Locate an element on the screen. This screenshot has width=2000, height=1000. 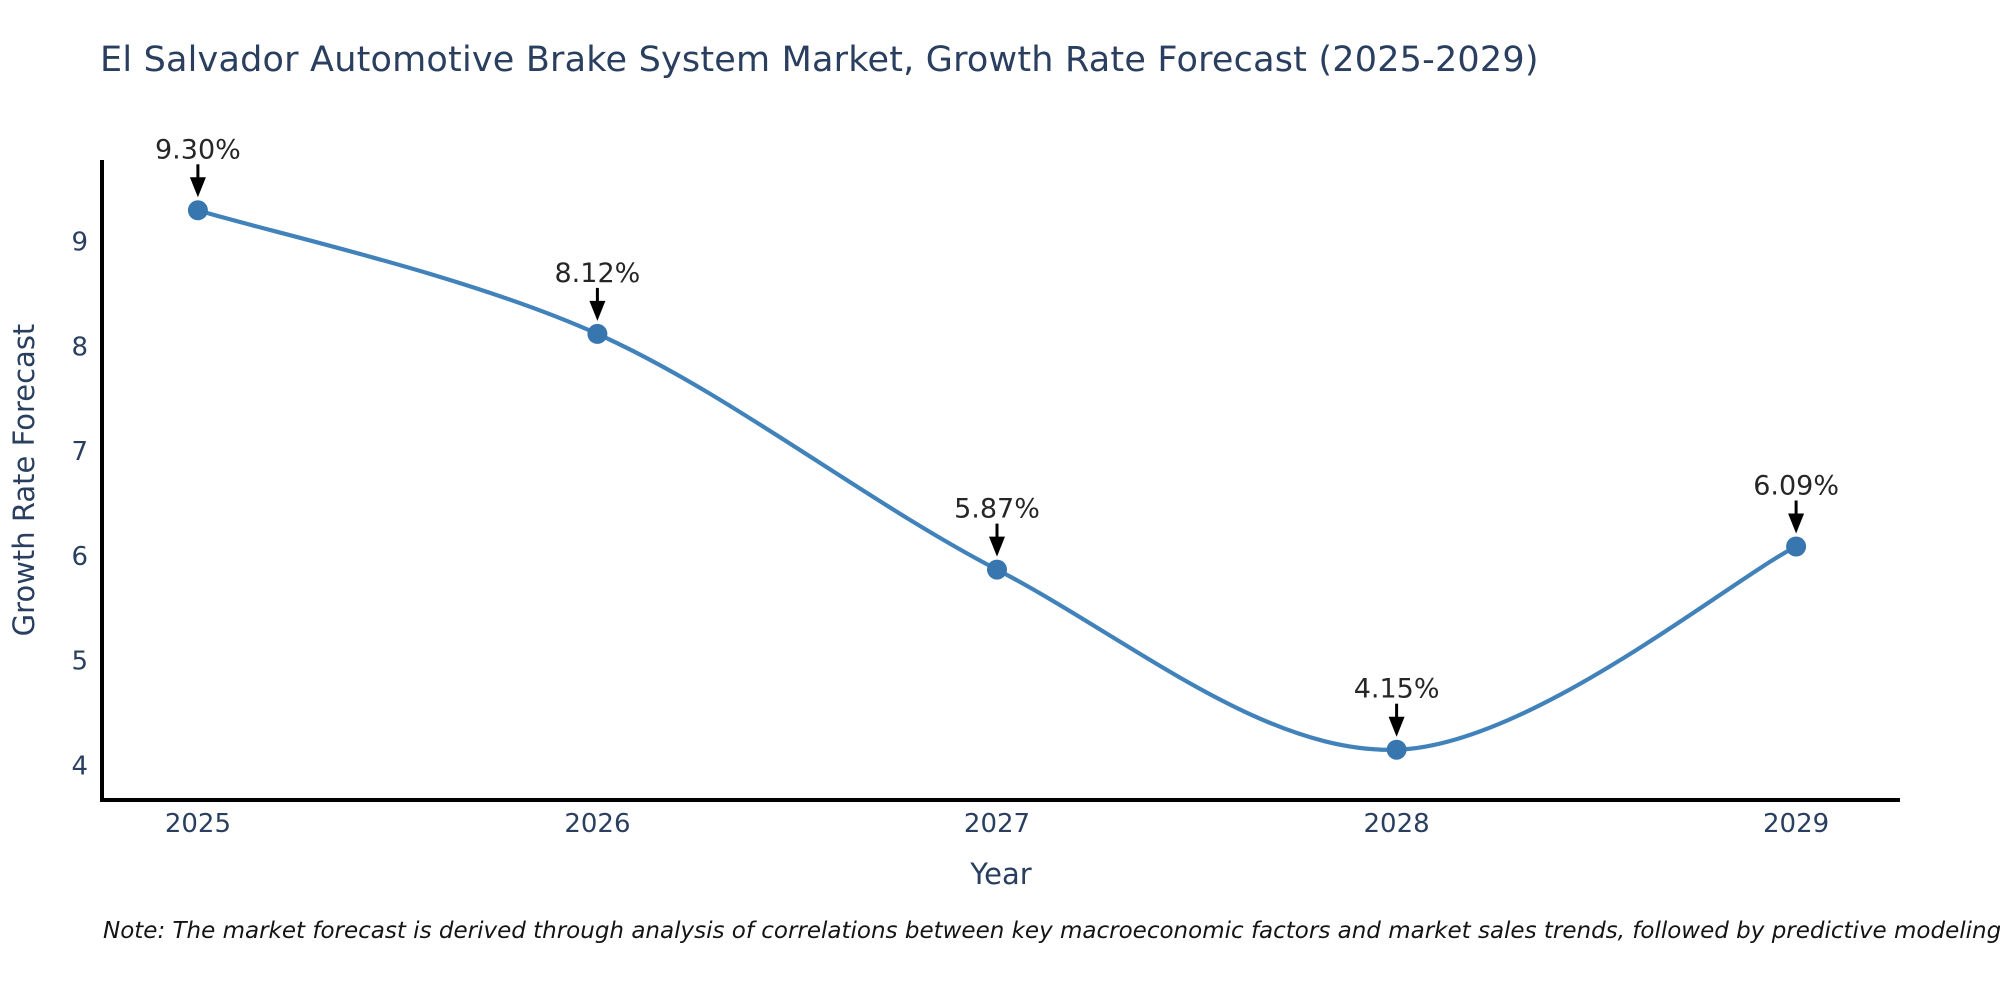
x-tick-label: 2027 is located at coordinates (997, 824).